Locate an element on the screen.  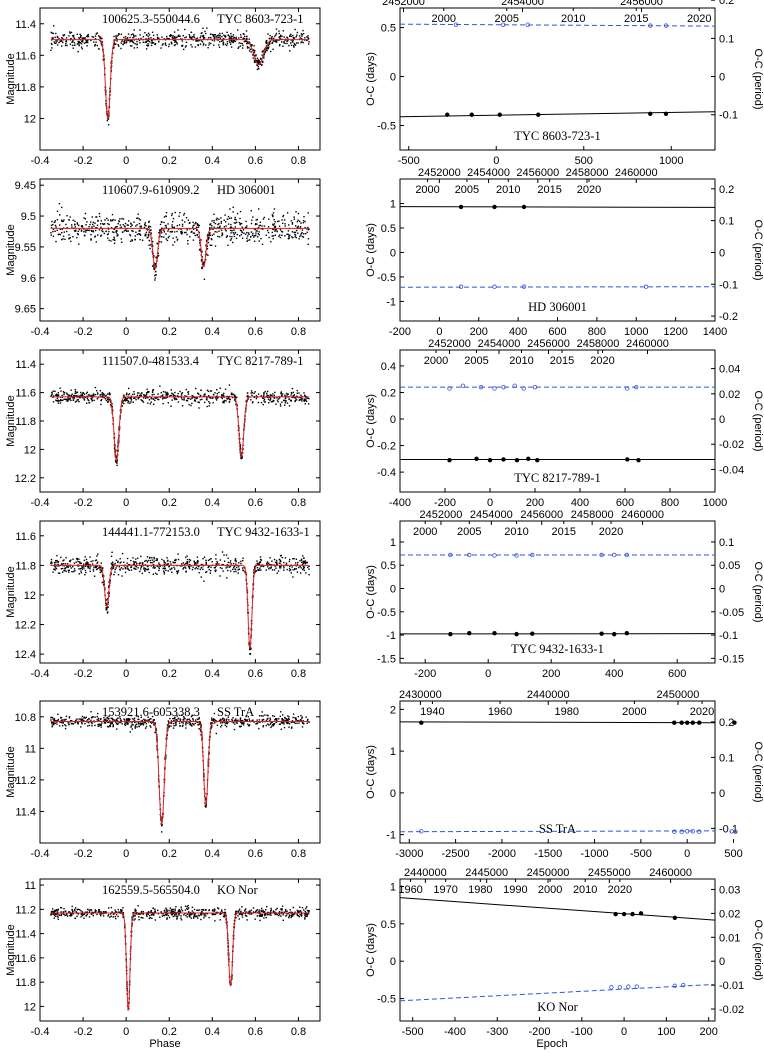
y-tick-label: 11.8 is located at coordinates (25, 88).